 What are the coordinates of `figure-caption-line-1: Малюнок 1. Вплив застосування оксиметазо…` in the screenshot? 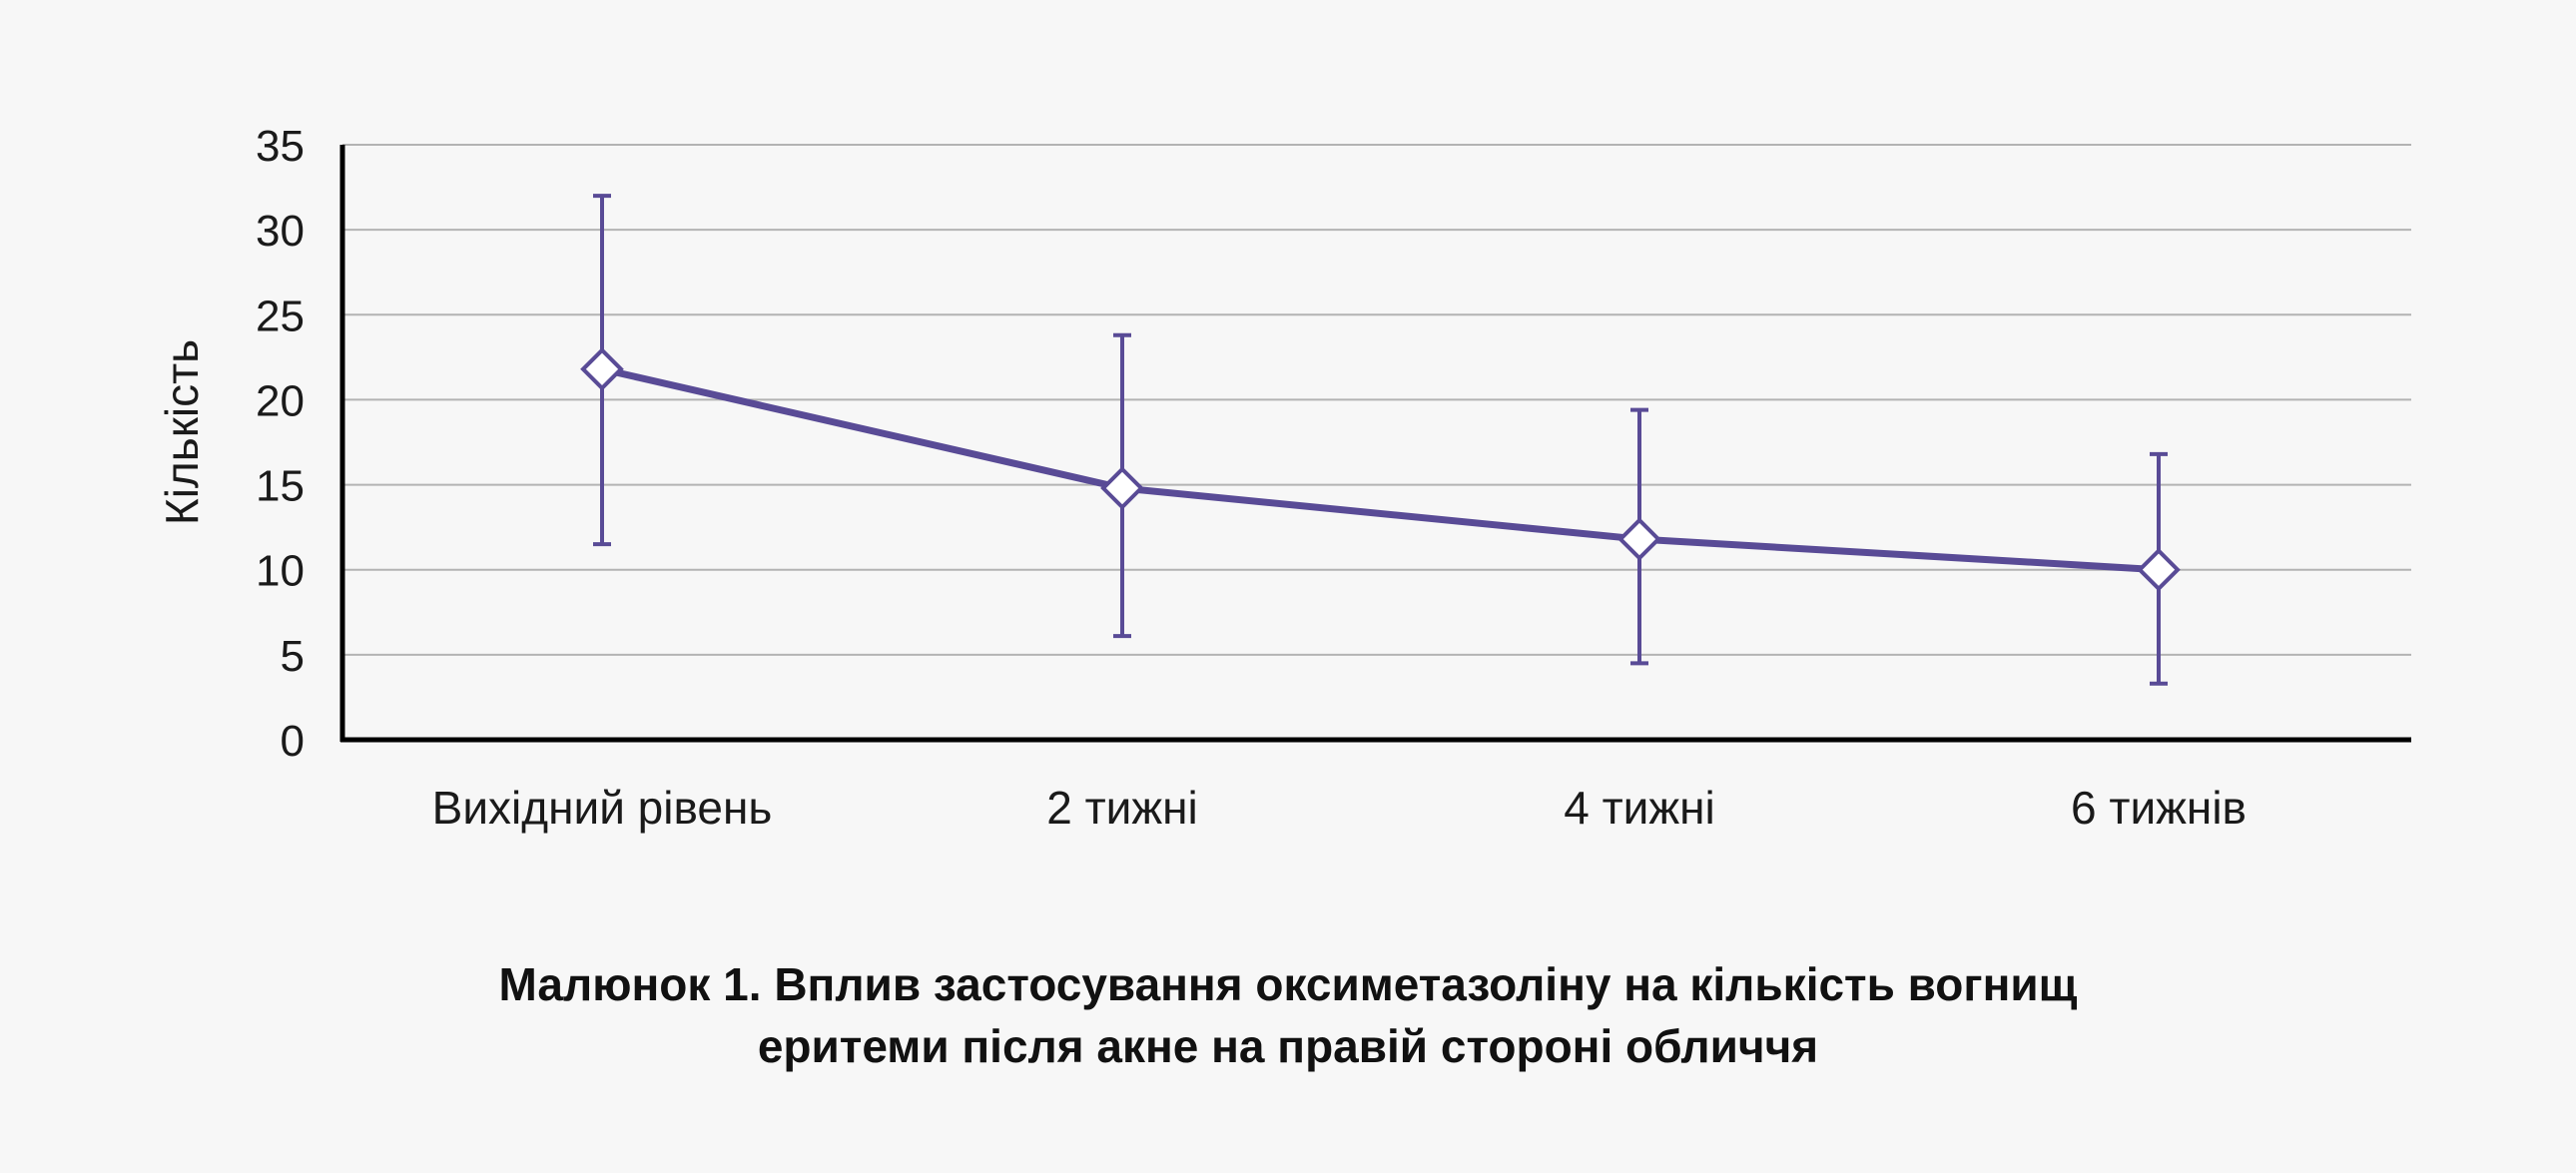 It's located at (1288, 984).